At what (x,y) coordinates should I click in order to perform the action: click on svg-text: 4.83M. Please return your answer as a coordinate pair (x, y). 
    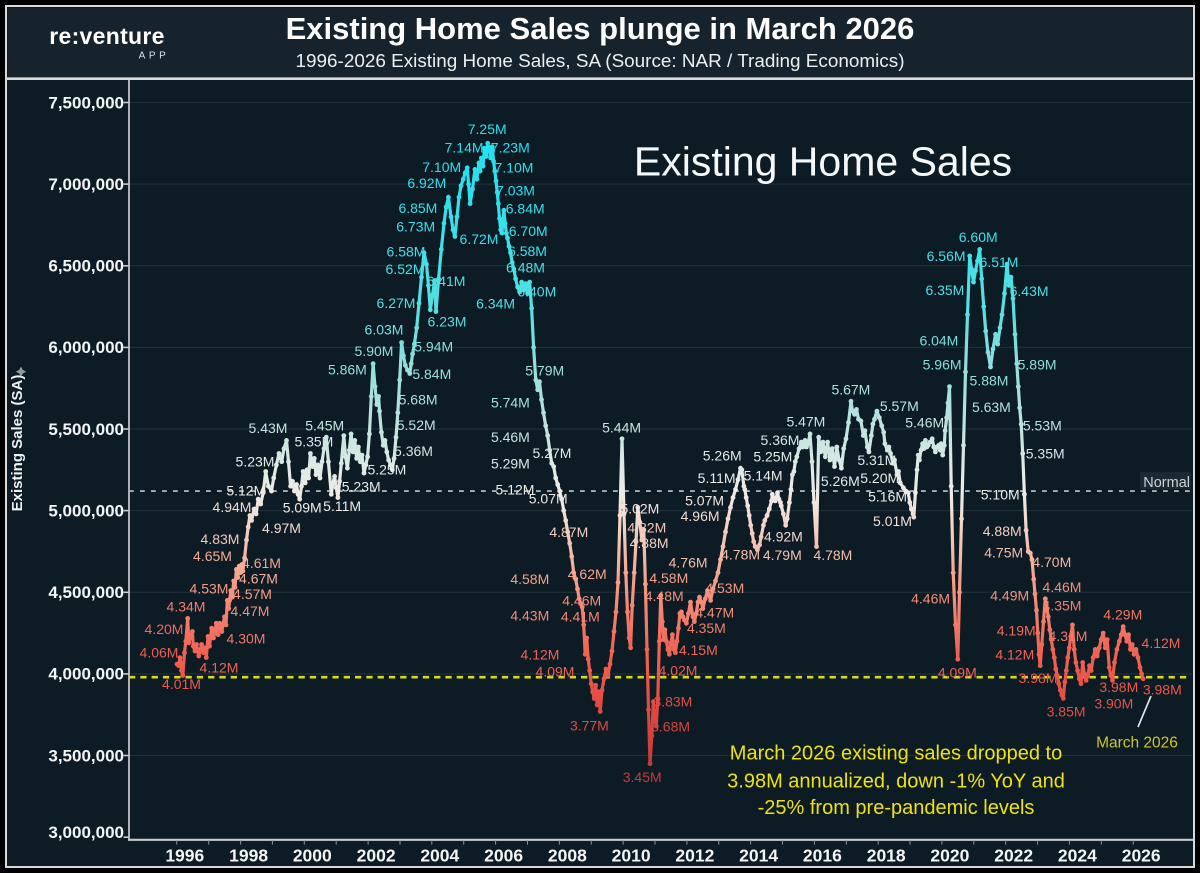
    Looking at the image, I should click on (220, 539).